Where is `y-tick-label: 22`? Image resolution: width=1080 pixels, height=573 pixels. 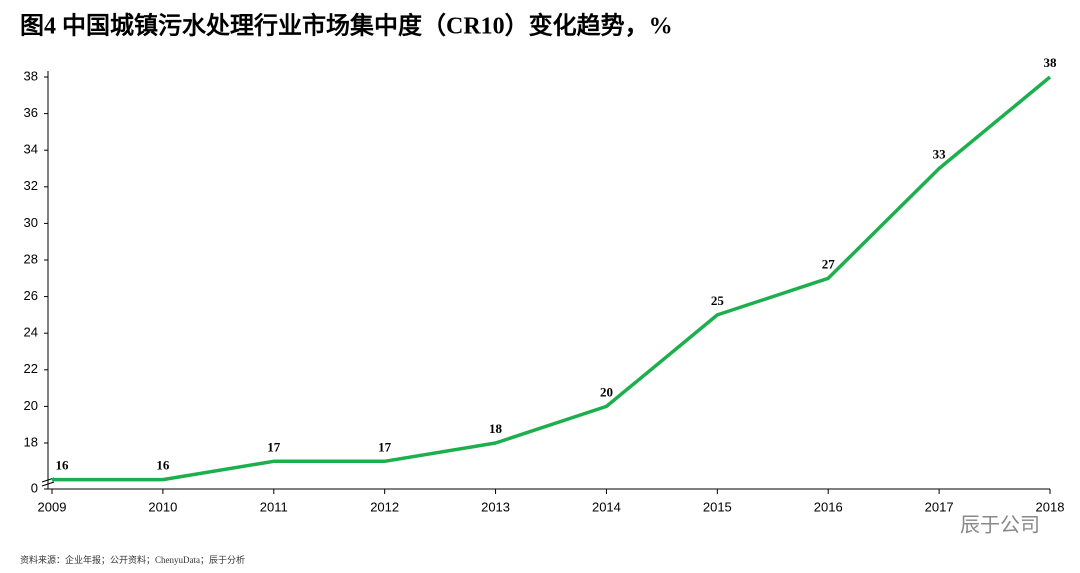
y-tick-label: 22 is located at coordinates (31, 368).